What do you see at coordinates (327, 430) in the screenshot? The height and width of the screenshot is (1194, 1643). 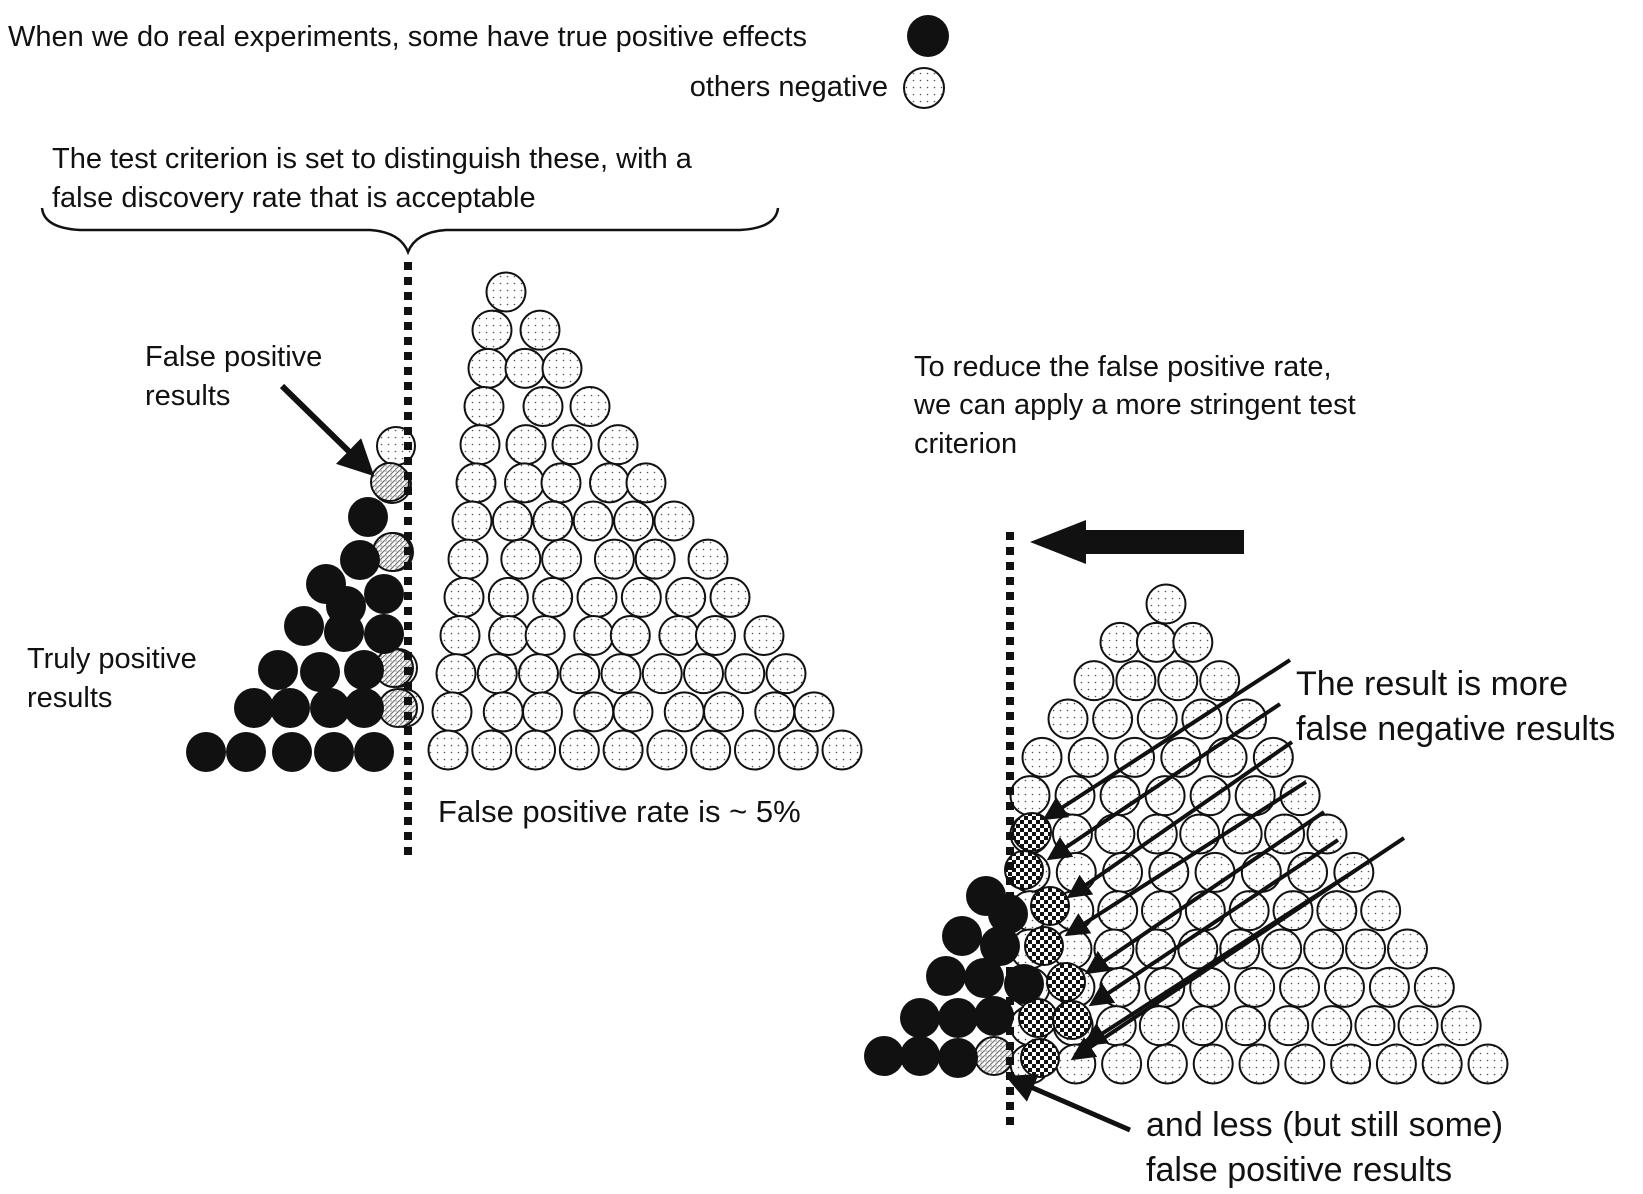 I see `false-positive-arrow` at bounding box center [327, 430].